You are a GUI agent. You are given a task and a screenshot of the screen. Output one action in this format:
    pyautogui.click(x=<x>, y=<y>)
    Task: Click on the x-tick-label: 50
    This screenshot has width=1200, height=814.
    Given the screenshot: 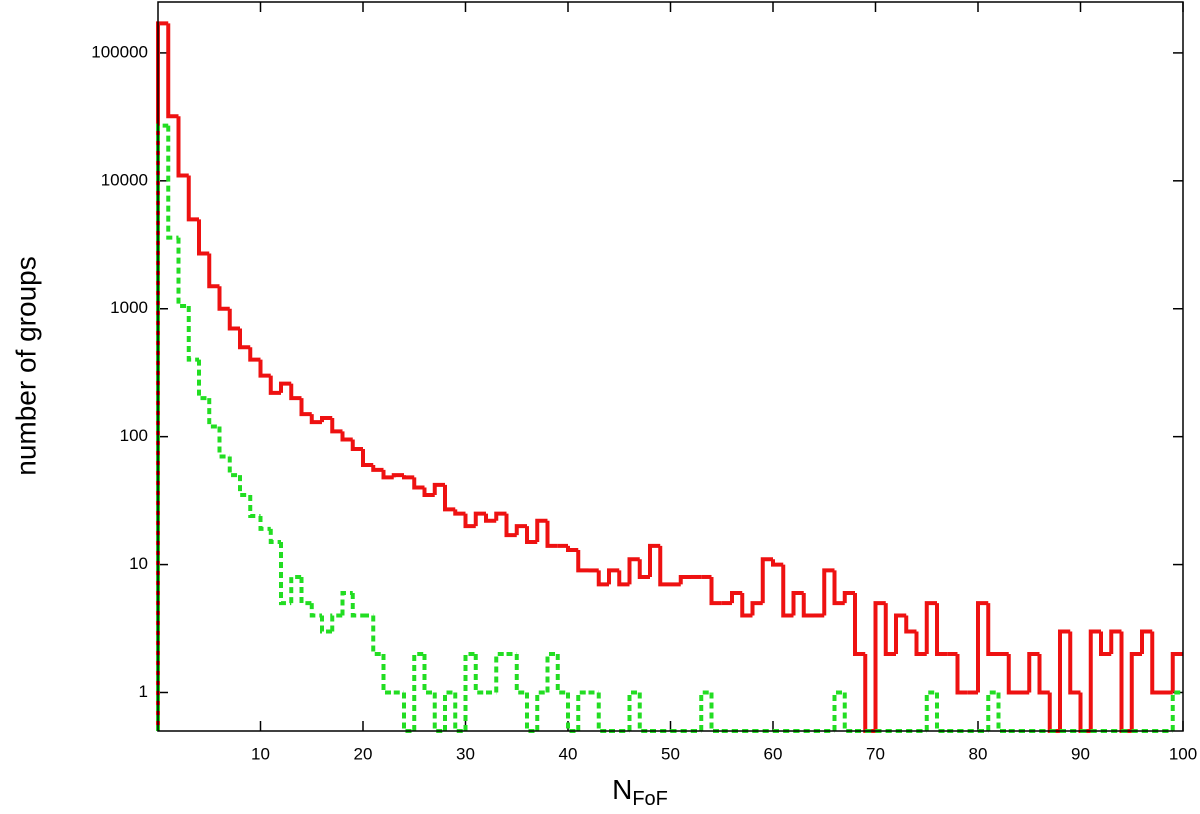 What is the action you would take?
    pyautogui.click(x=670, y=753)
    